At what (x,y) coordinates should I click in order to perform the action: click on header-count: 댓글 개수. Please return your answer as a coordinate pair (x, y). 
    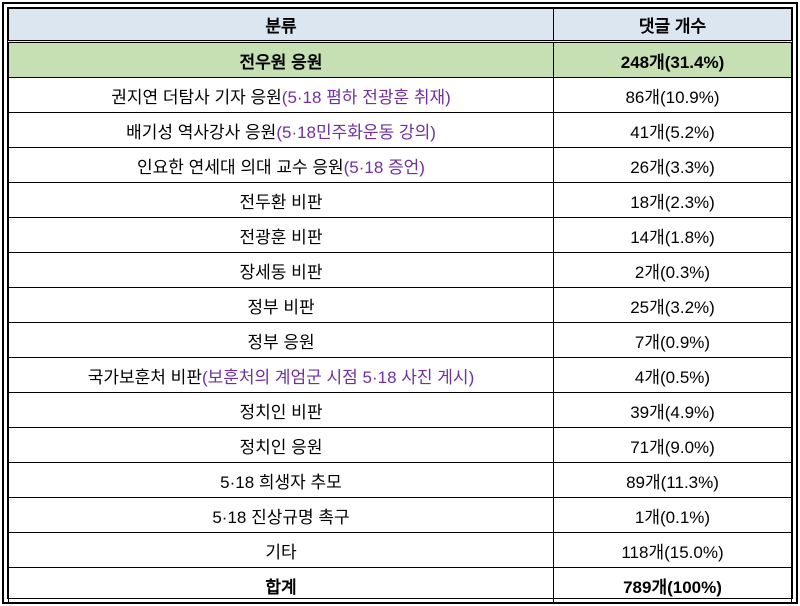
    Looking at the image, I should click on (672, 25).